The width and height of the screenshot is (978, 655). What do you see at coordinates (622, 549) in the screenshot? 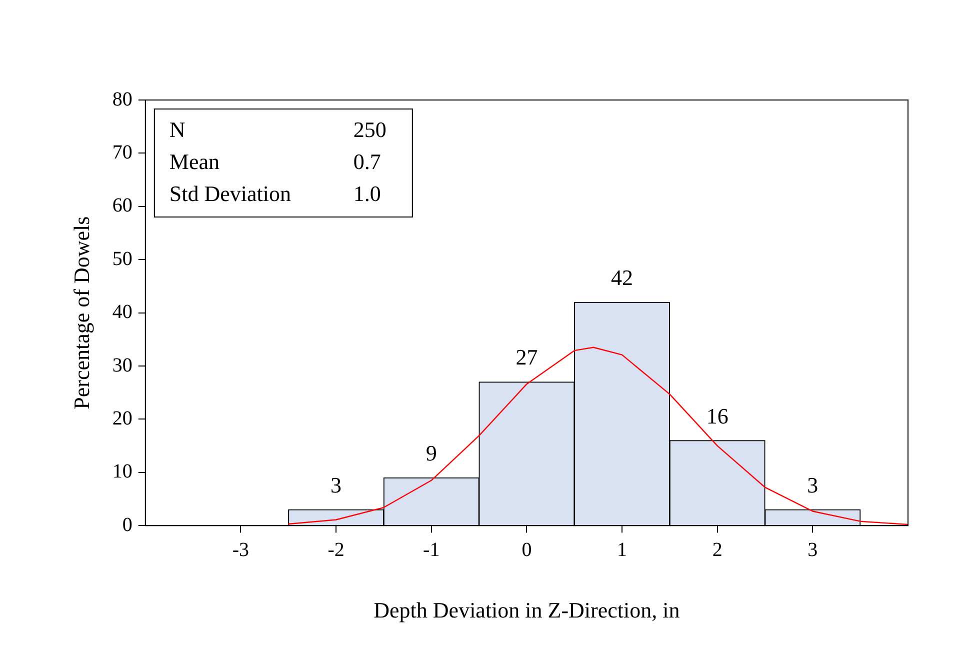
I see `x-tick-label: 1` at bounding box center [622, 549].